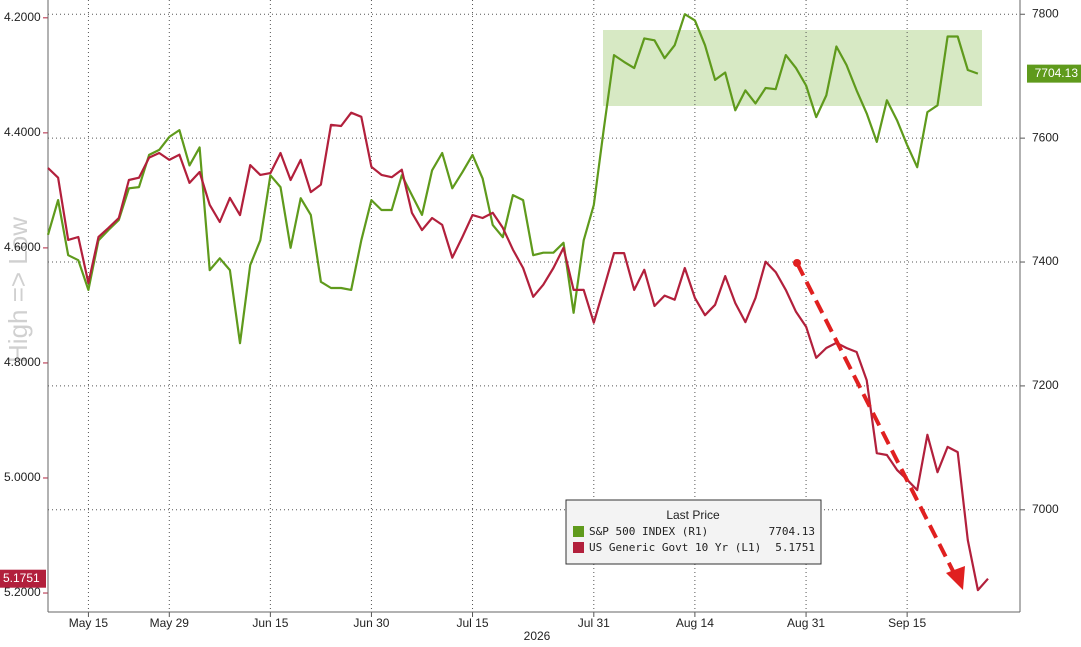 This screenshot has width=1081, height=647. Describe the element at coordinates (22, 17) in the screenshot. I see `y-tick-label: 4.2000` at that location.